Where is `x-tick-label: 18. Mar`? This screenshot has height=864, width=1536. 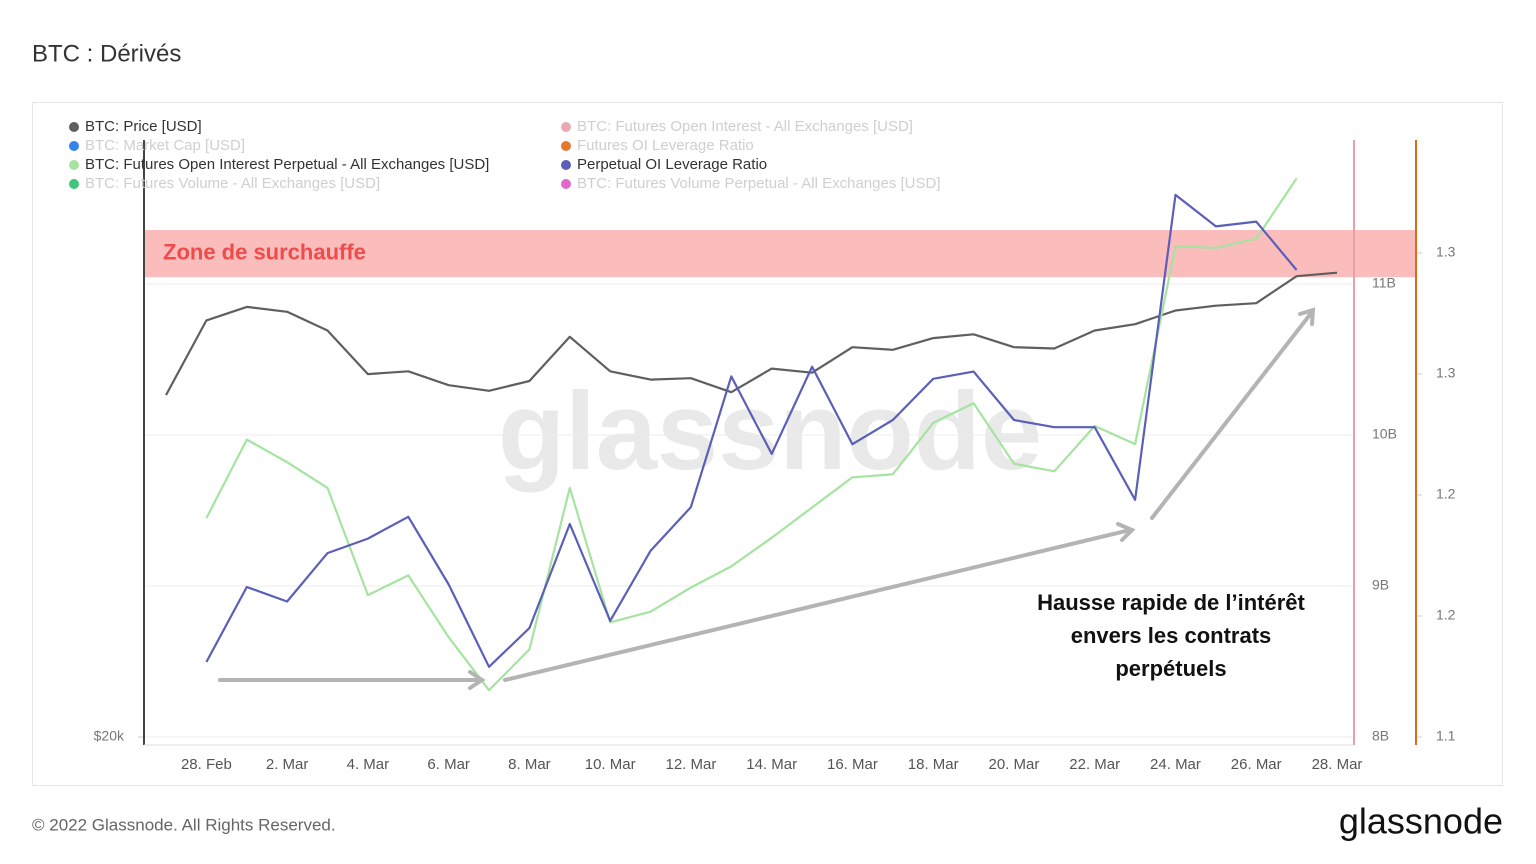 x-tick-label: 18. Mar is located at coordinates (933, 764).